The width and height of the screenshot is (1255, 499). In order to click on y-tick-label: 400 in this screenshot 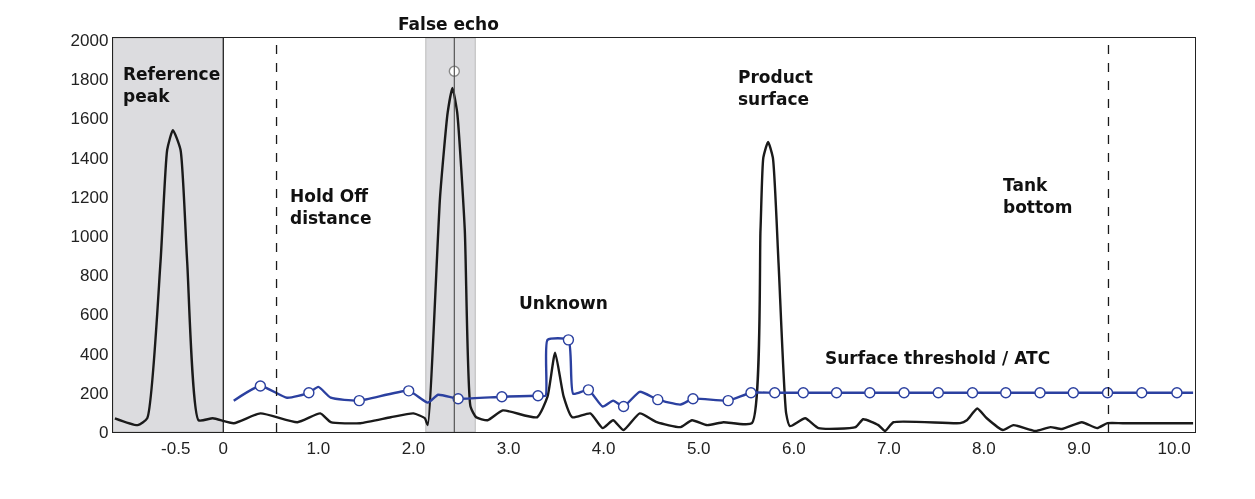, I will do `click(94, 354)`.